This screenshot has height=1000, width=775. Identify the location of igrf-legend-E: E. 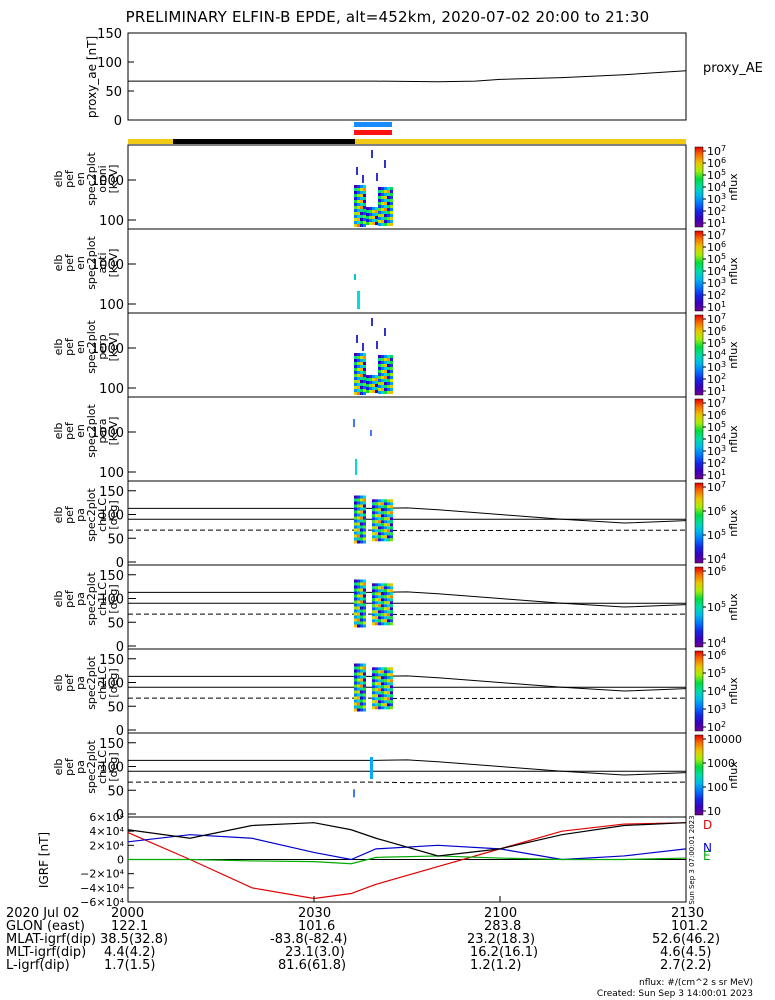
(707, 856).